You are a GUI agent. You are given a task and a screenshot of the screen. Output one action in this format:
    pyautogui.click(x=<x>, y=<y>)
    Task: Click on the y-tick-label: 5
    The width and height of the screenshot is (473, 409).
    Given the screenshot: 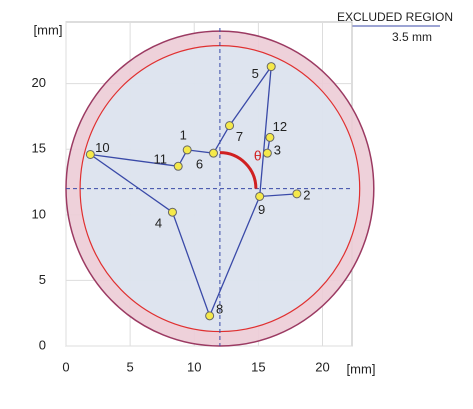 What is the action you would take?
    pyautogui.click(x=42, y=279)
    